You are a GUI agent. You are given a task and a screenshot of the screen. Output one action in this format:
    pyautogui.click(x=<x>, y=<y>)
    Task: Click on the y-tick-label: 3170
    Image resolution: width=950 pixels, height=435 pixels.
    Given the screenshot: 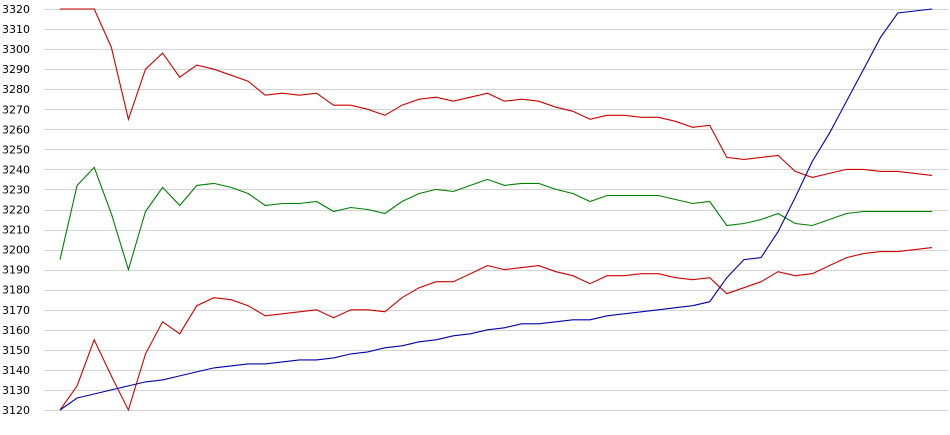 What is the action you would take?
    pyautogui.click(x=16, y=310)
    